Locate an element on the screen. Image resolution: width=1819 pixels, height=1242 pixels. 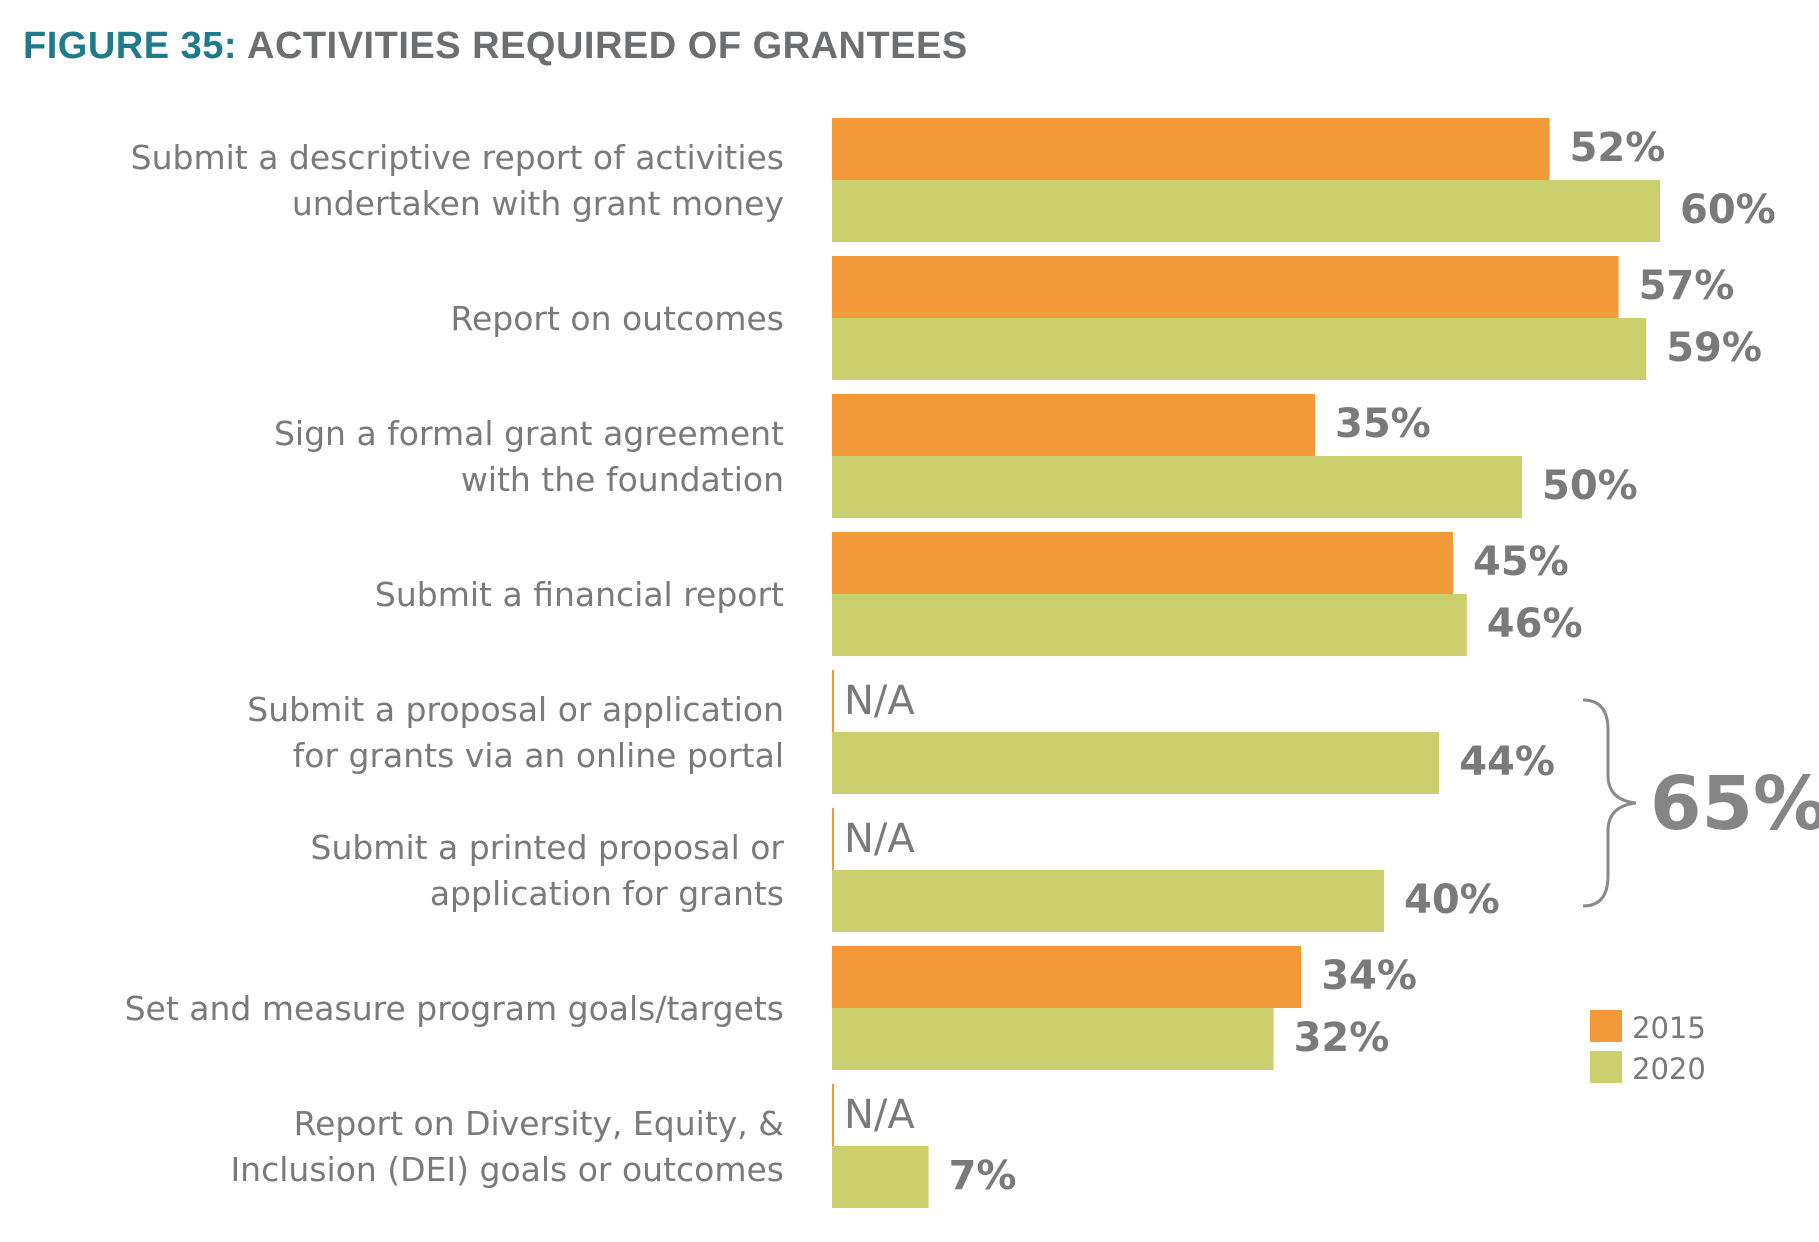
category-label: application for grants is located at coordinates (607, 893).